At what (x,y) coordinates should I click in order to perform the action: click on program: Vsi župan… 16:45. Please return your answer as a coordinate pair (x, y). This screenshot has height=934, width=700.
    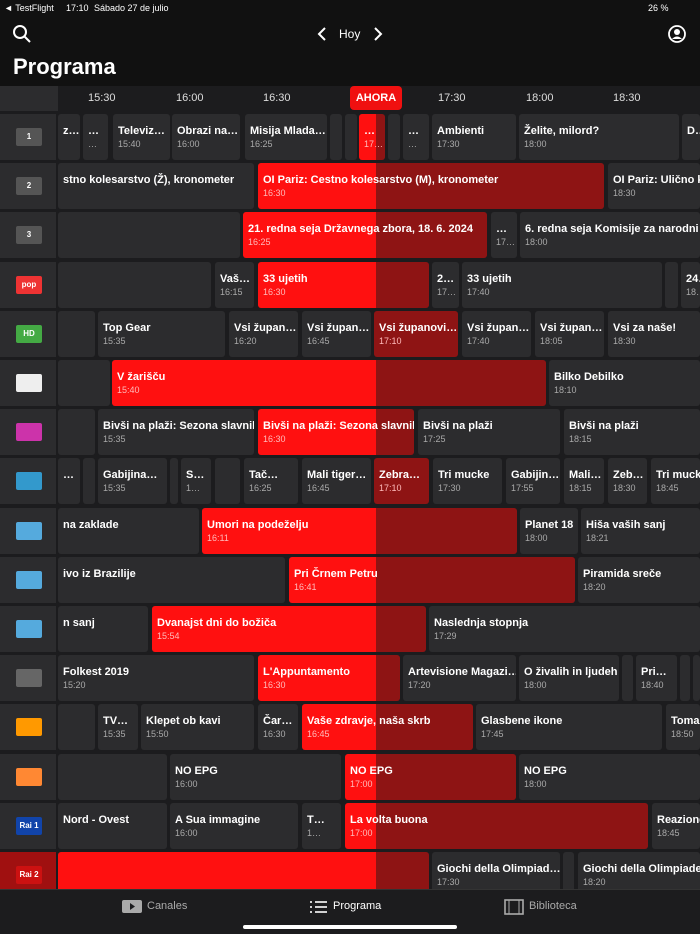
    Looking at the image, I should click on (336, 334).